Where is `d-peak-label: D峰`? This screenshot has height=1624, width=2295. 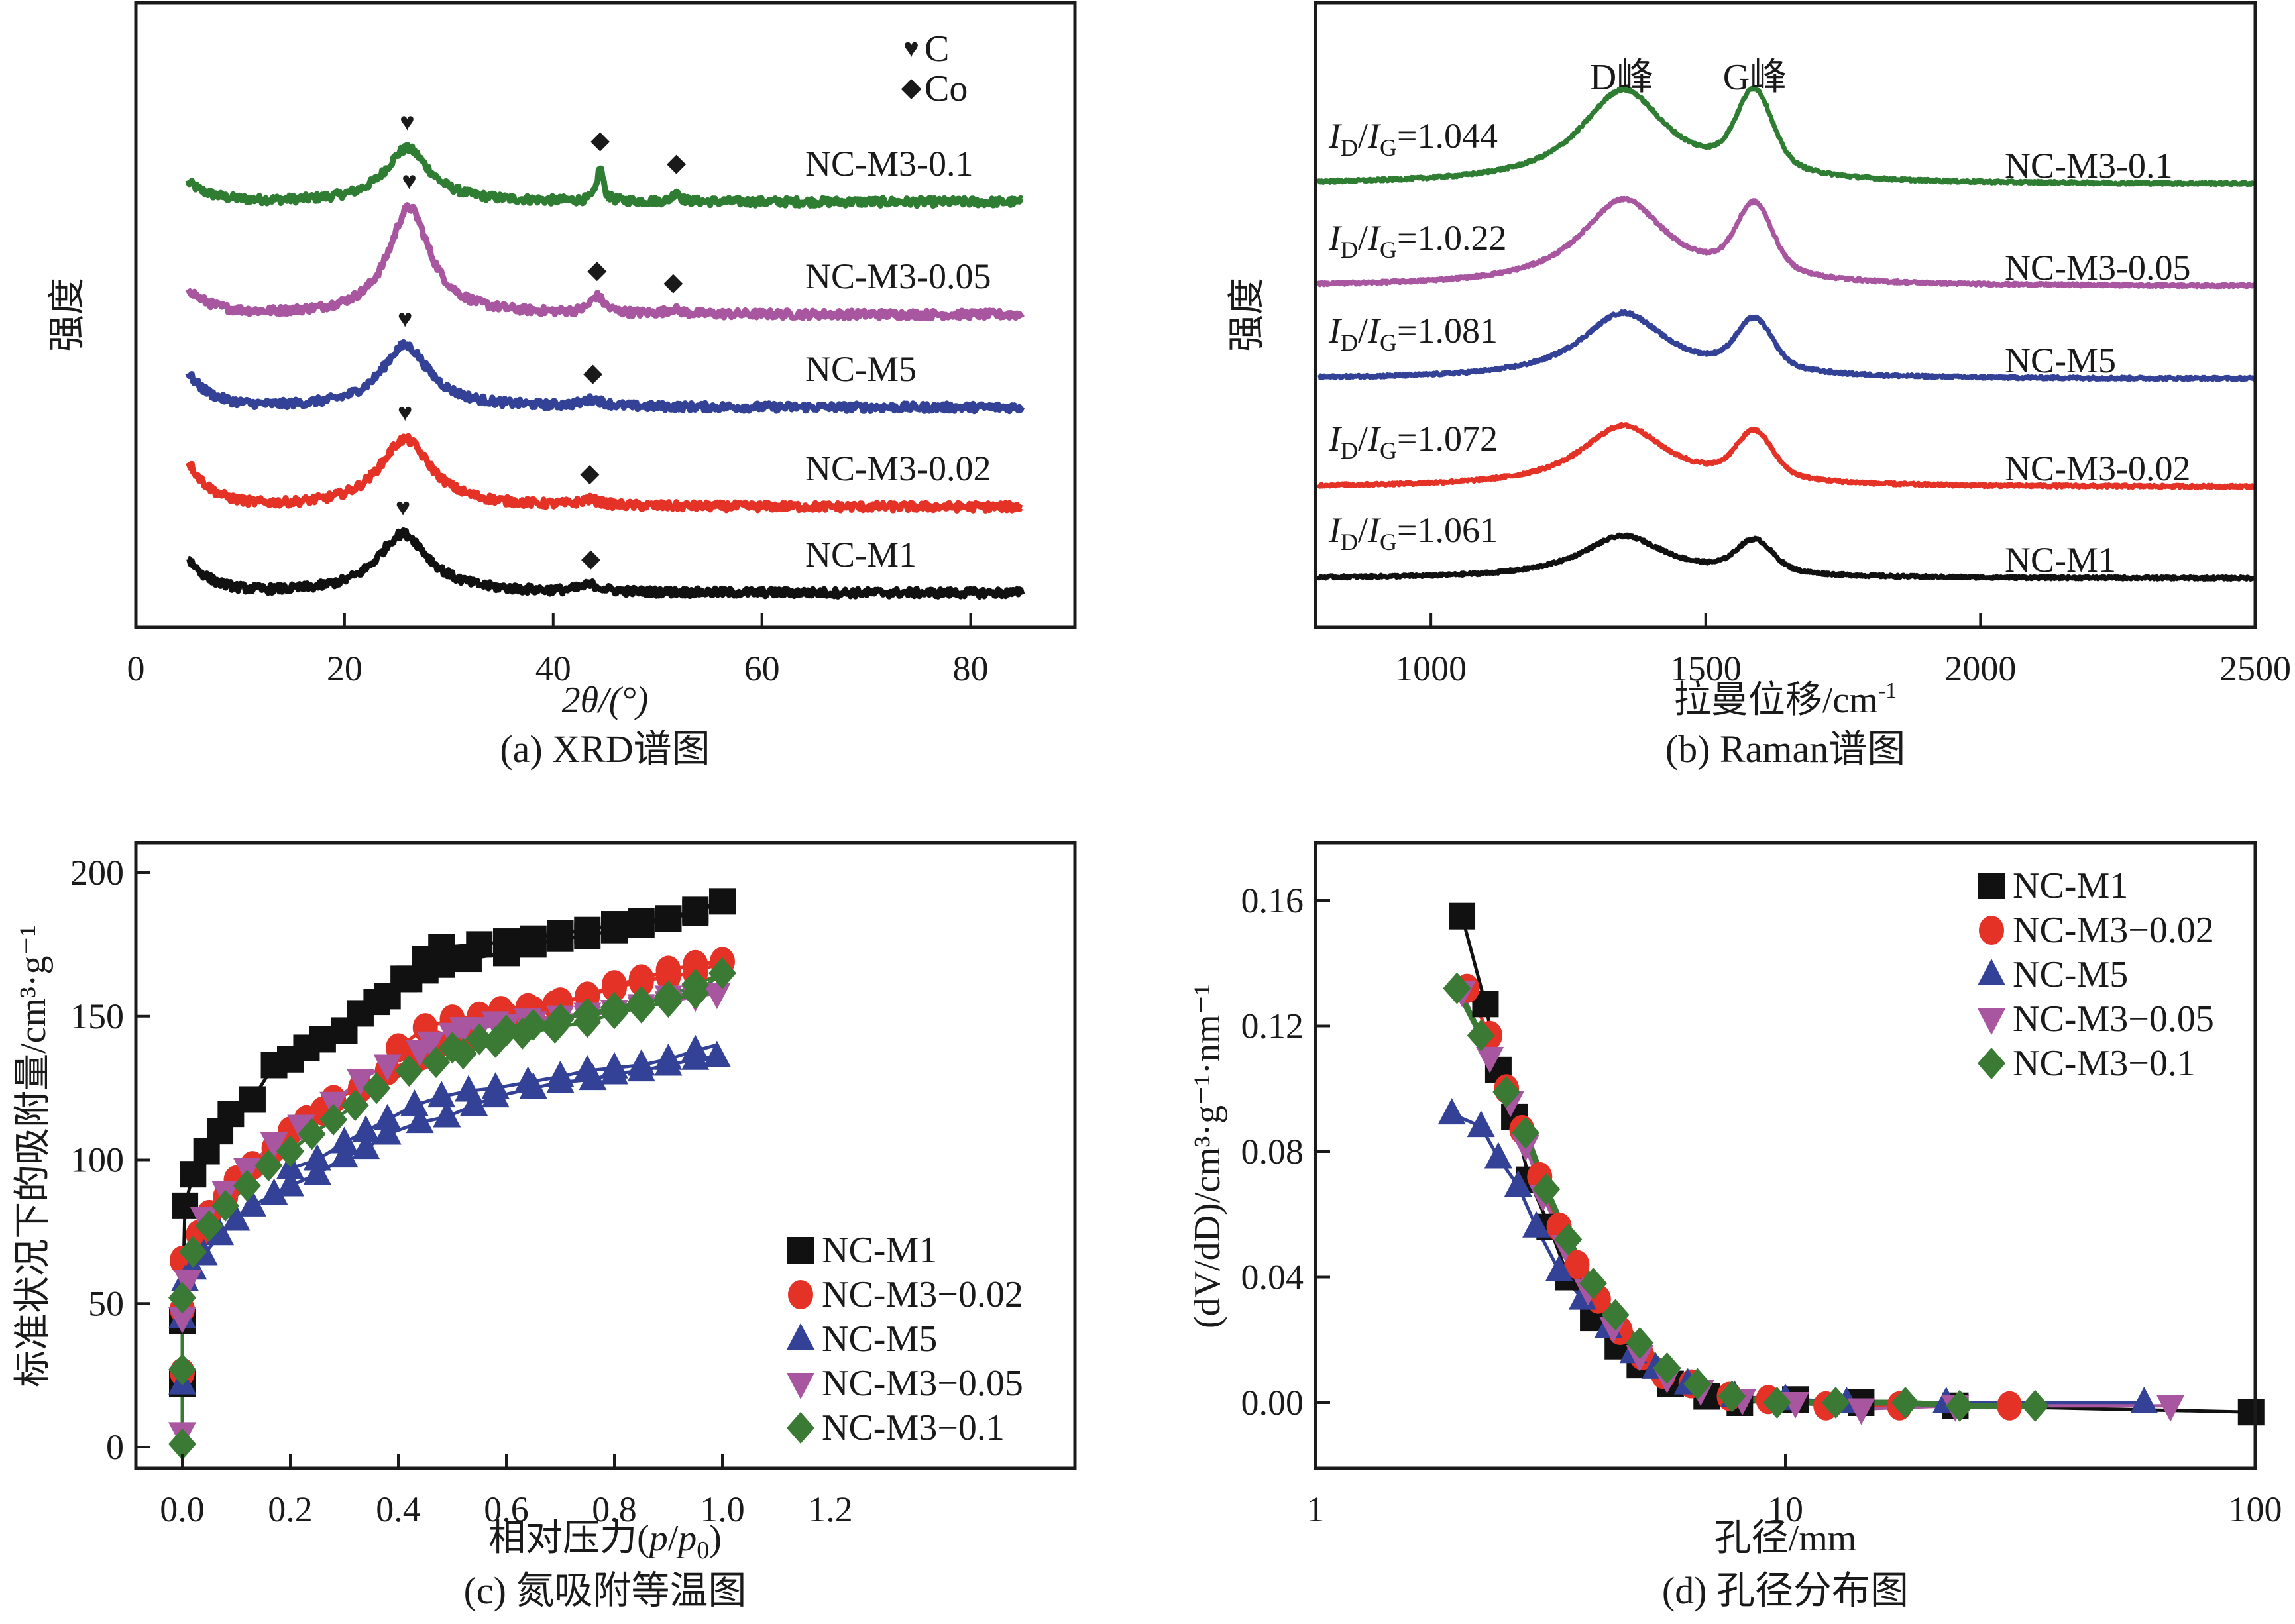
d-peak-label: D峰 is located at coordinates (1621, 77).